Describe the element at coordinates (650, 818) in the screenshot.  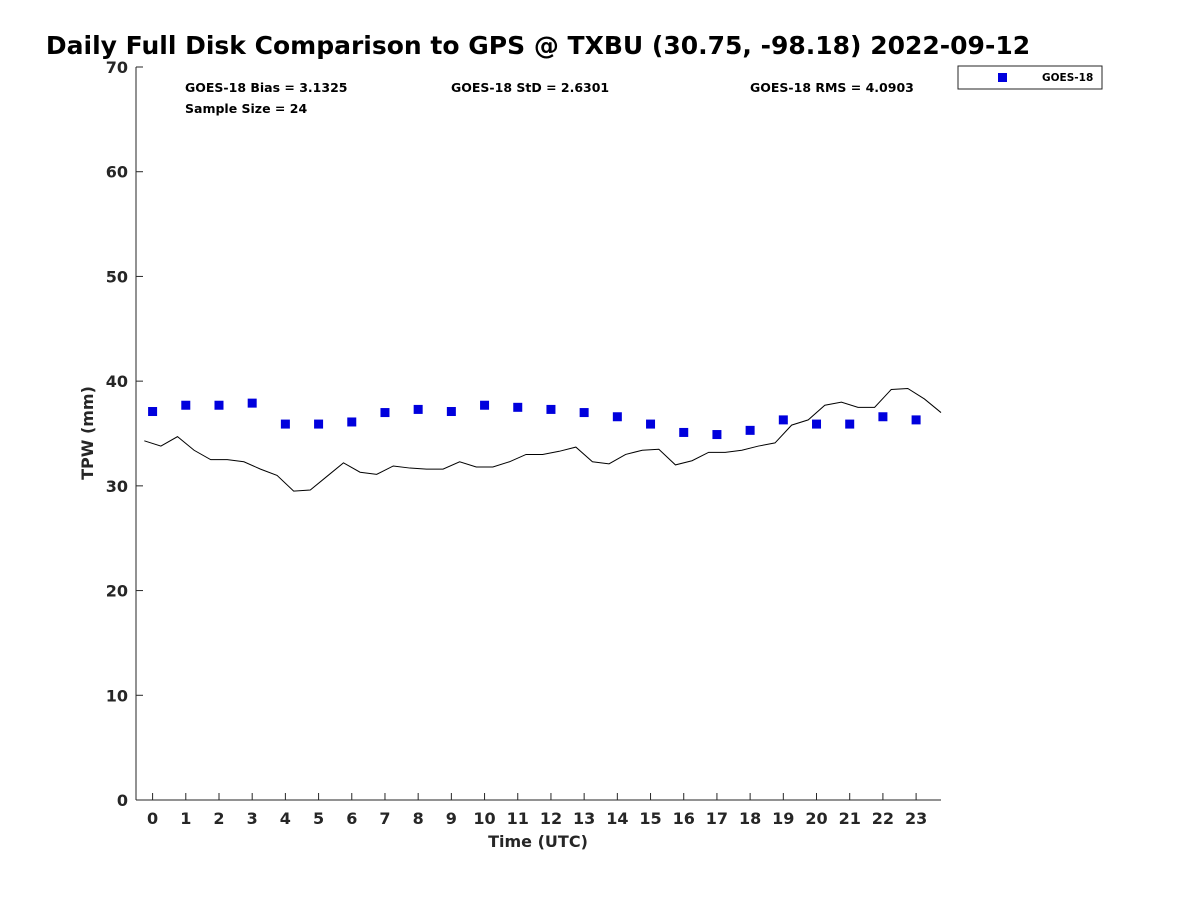
I see `x-tick-label: 15` at that location.